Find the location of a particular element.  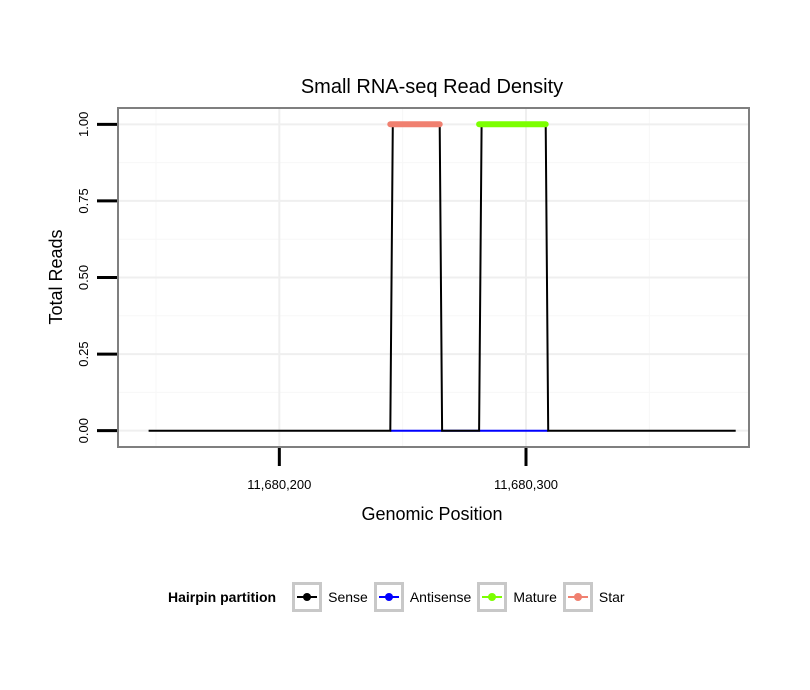

legend-title: Hairpin partition is located at coordinates (222, 597).